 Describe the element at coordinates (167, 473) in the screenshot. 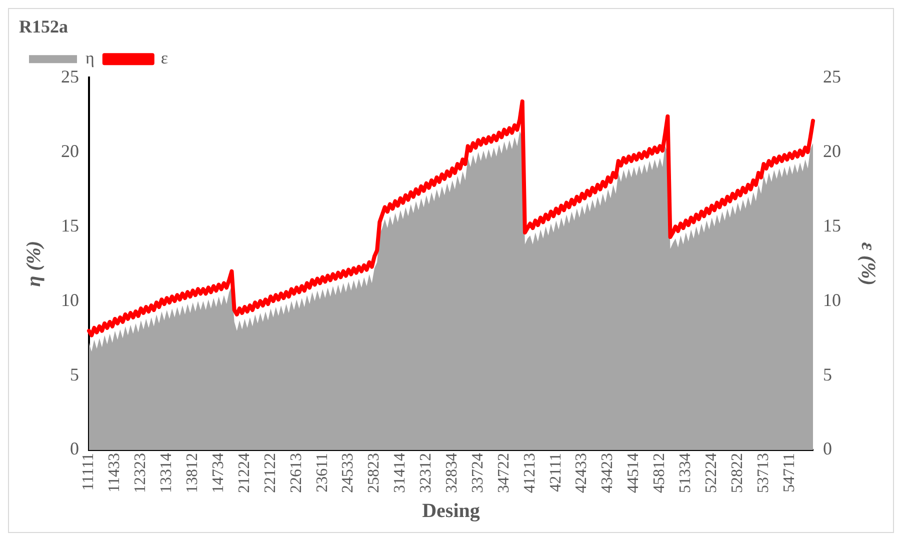

I see `x-tick-label: 13314` at that location.